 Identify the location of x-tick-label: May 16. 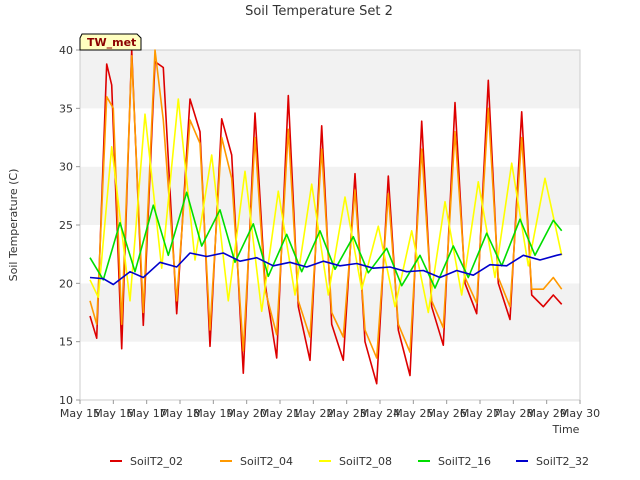
(113, 413).